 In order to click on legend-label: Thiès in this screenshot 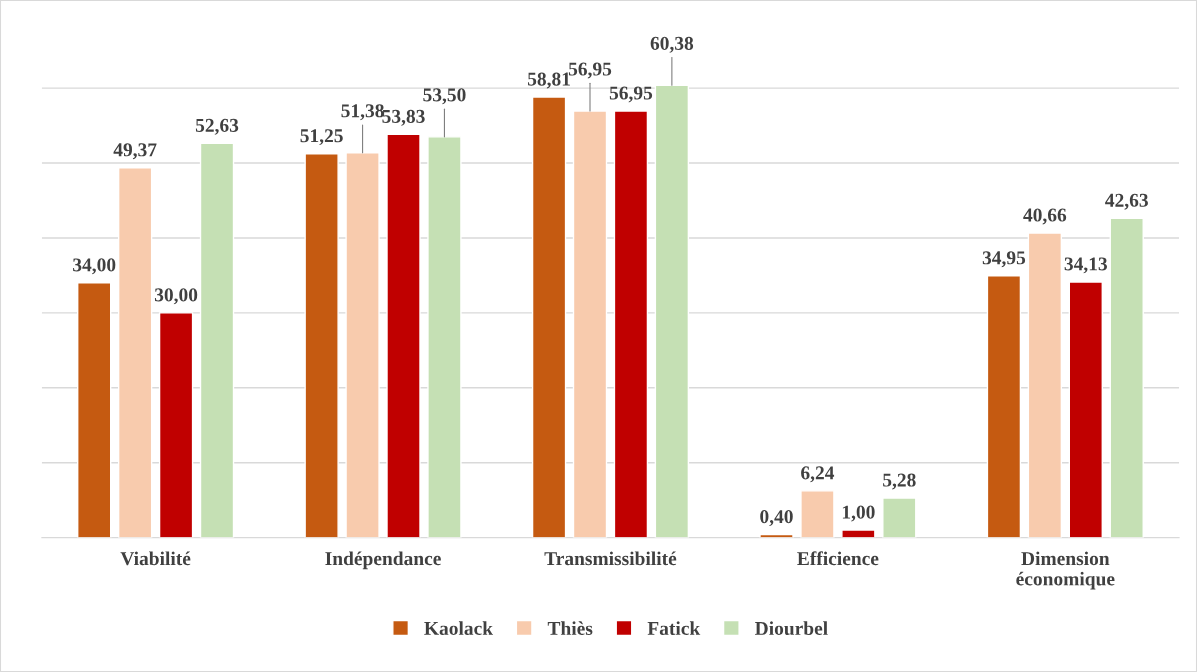, I will do `click(570, 628)`.